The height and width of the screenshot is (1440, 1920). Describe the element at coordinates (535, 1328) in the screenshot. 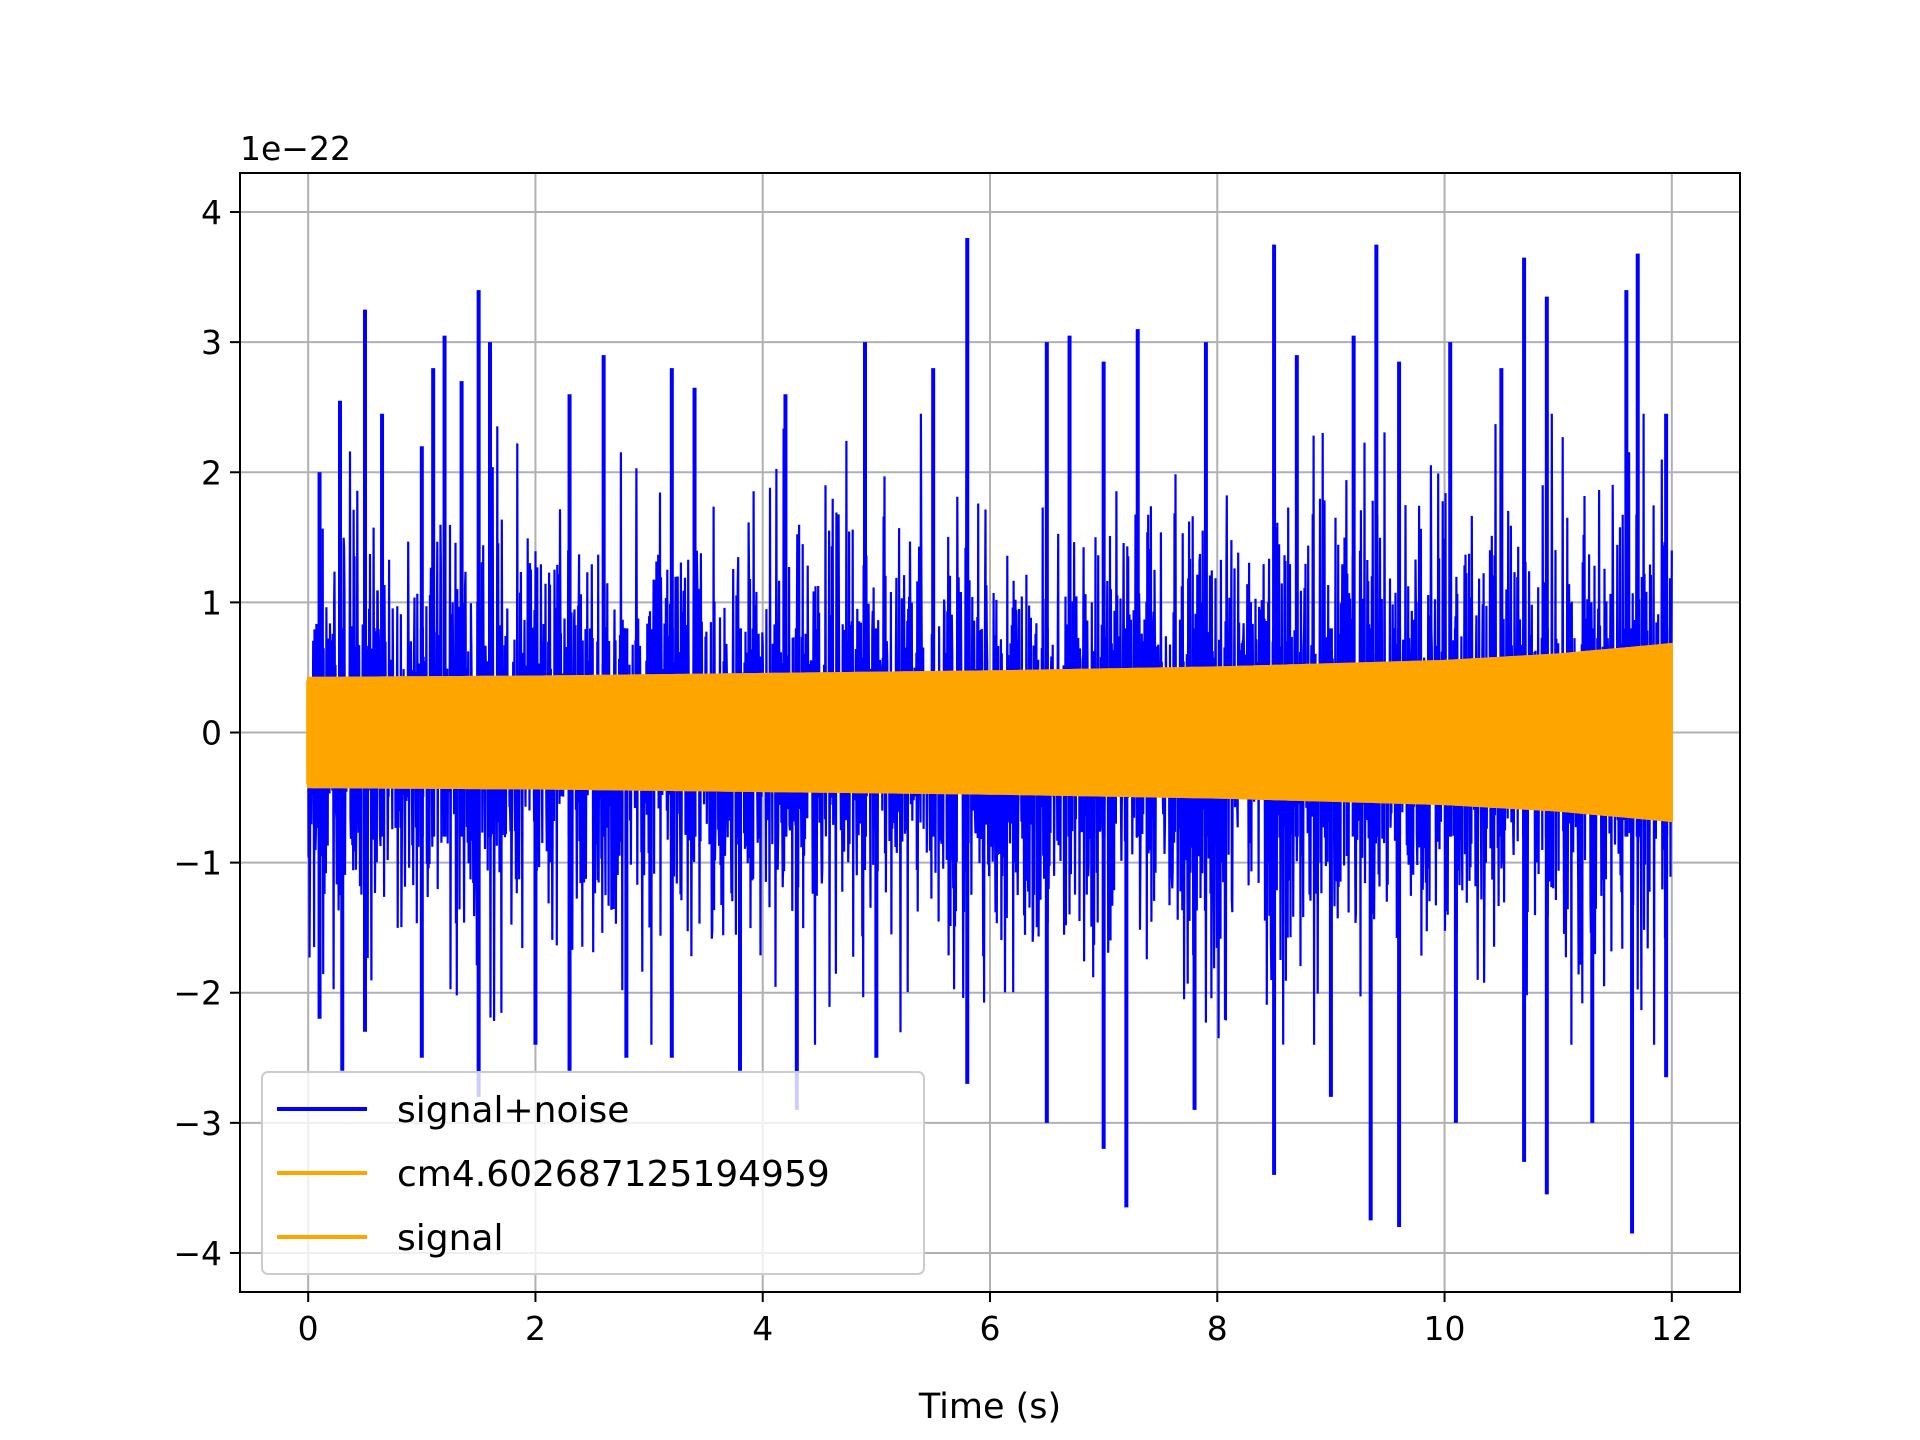

I see `x-tick-label: 2` at that location.